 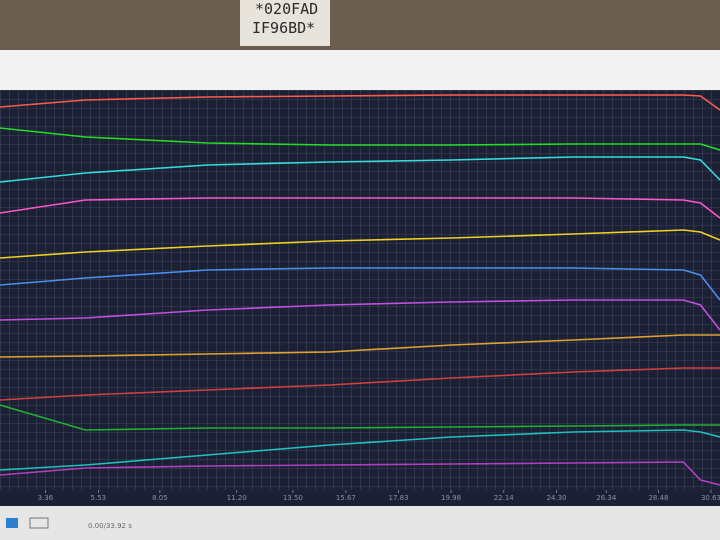 What do you see at coordinates (110, 526) in the screenshot?
I see `status-text: 0.00/33.92 s` at bounding box center [110, 526].